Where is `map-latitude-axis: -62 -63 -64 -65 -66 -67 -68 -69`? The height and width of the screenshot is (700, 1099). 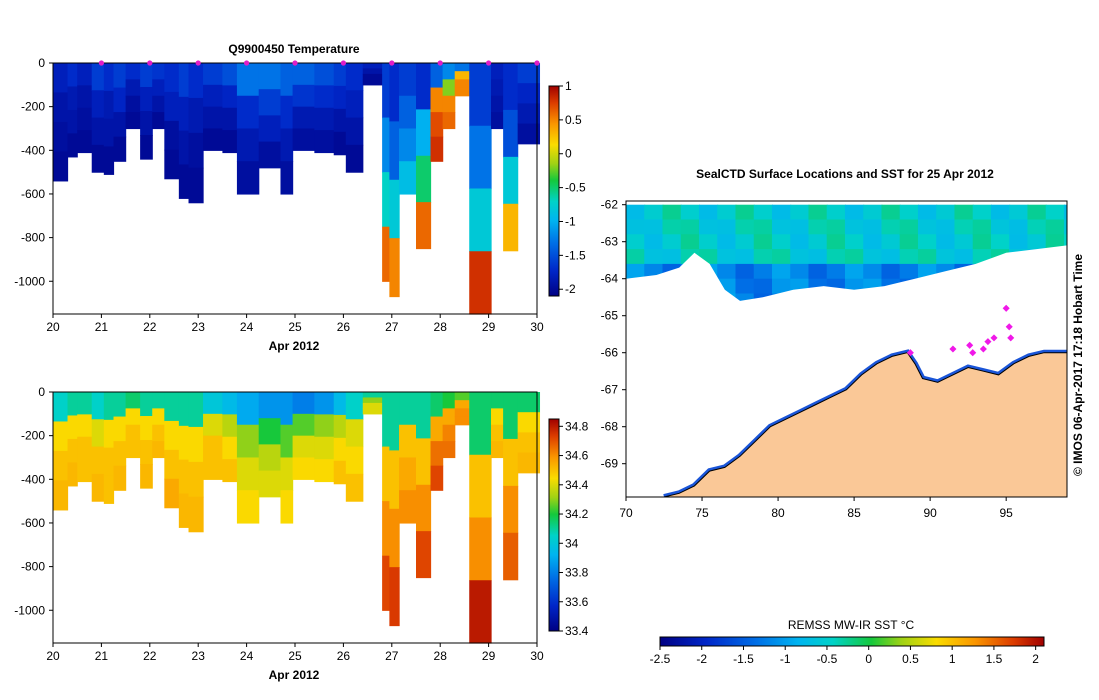 map-latitude-axis: -62 -63 -64 -65 -66 -67 -68 -69 is located at coordinates (613, 334).